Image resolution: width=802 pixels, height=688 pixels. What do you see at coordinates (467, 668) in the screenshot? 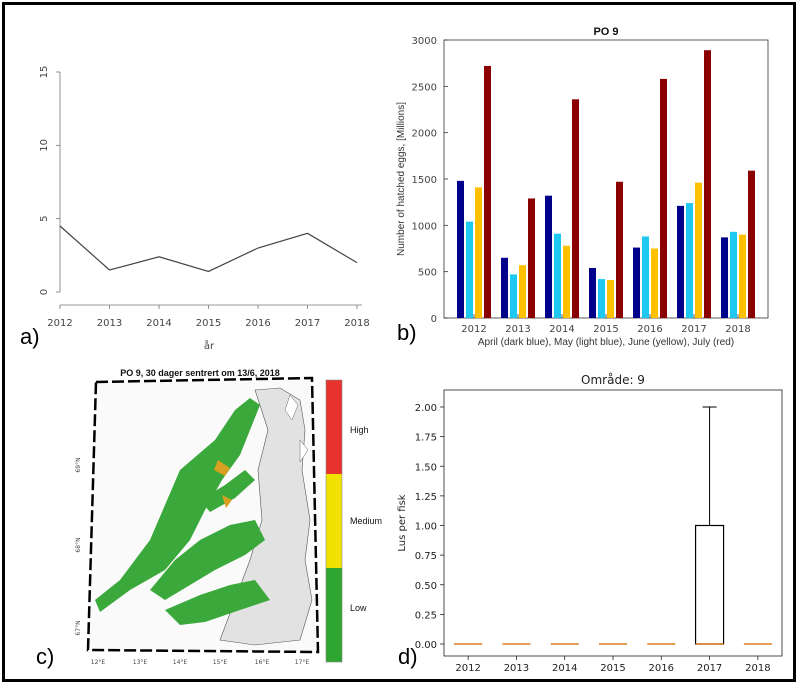
I see `panel-d-x-tick-label: 2012` at bounding box center [467, 668].